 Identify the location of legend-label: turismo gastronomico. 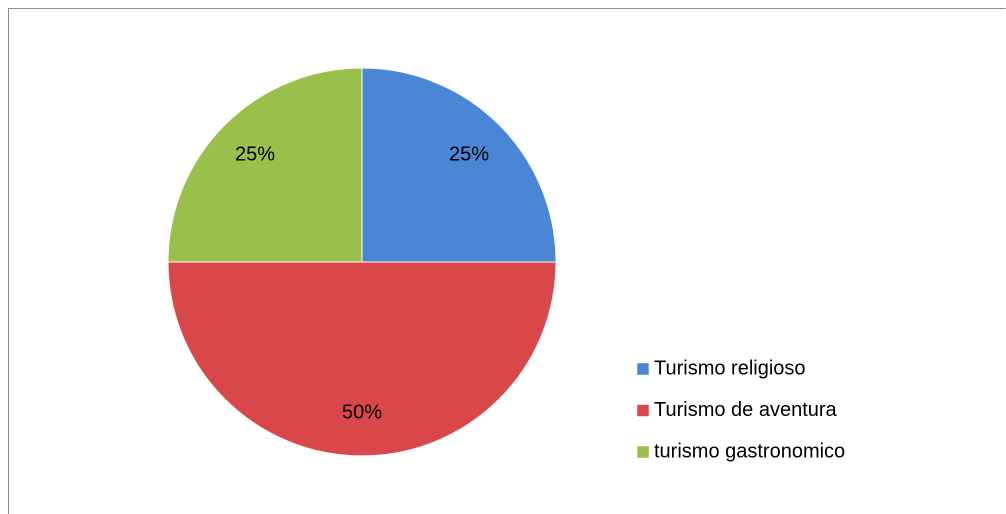
(749, 451).